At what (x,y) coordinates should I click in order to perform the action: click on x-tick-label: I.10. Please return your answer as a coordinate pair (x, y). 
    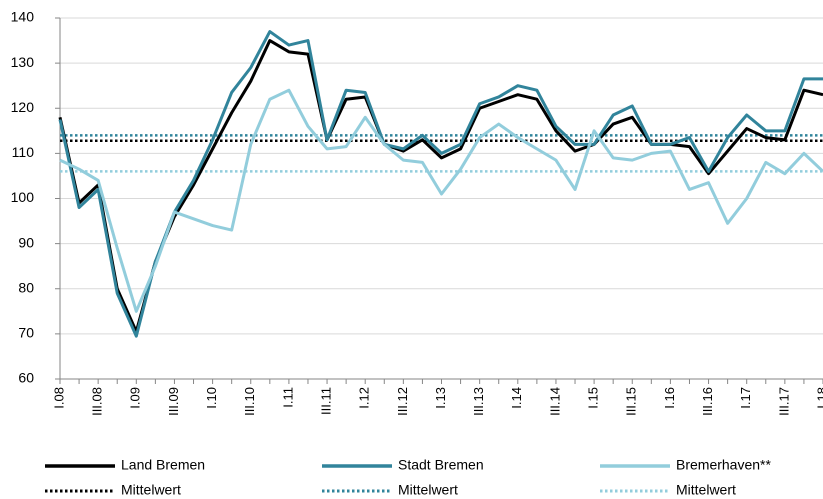
    Looking at the image, I should click on (211, 398).